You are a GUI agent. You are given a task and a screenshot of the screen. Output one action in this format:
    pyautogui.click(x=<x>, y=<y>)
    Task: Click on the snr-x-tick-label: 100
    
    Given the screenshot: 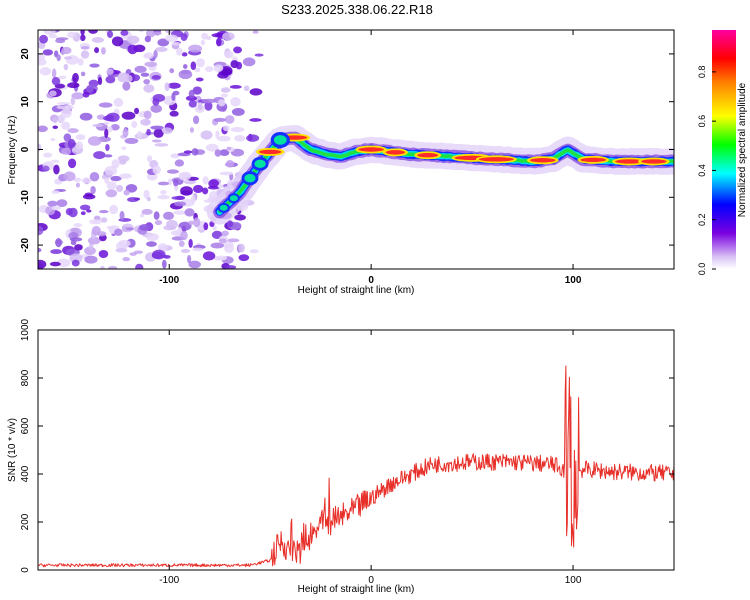 What is the action you would take?
    pyautogui.click(x=573, y=580)
    